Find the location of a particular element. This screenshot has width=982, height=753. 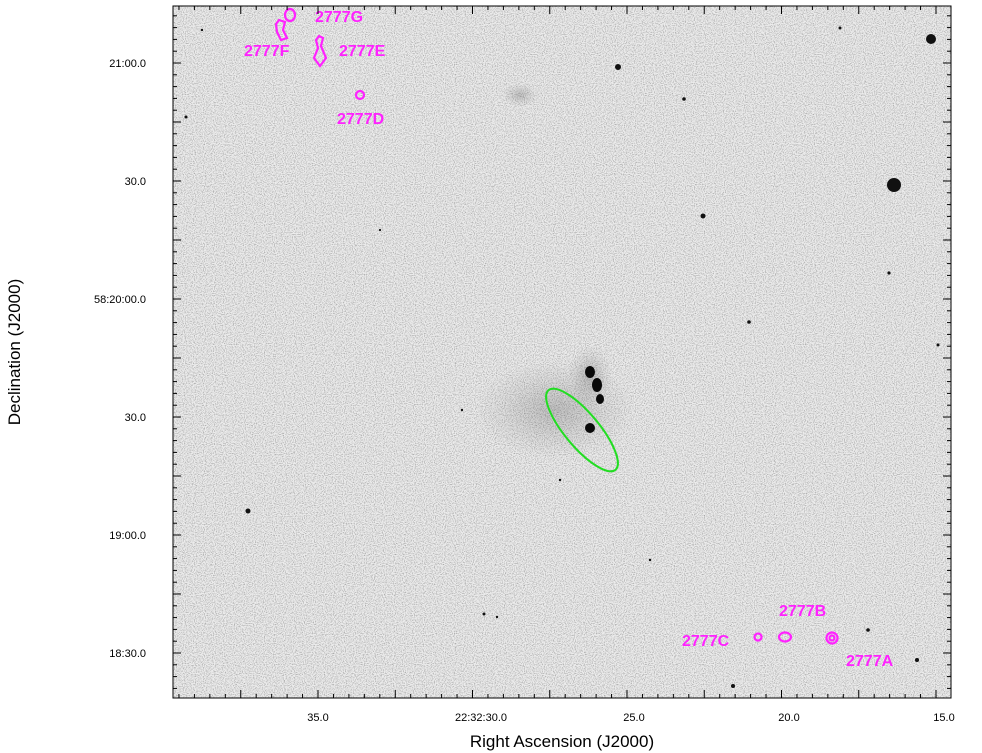

label-2777A: 2777A is located at coordinates (870, 661).